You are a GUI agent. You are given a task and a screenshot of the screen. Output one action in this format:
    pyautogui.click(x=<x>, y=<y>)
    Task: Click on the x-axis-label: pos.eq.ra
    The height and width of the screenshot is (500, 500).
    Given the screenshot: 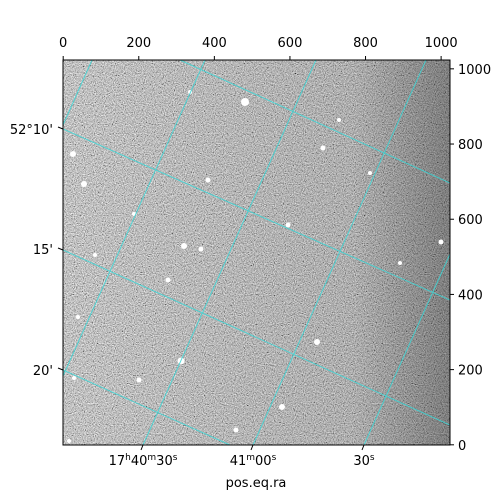 What is the action you would take?
    pyautogui.click(x=256, y=483)
    